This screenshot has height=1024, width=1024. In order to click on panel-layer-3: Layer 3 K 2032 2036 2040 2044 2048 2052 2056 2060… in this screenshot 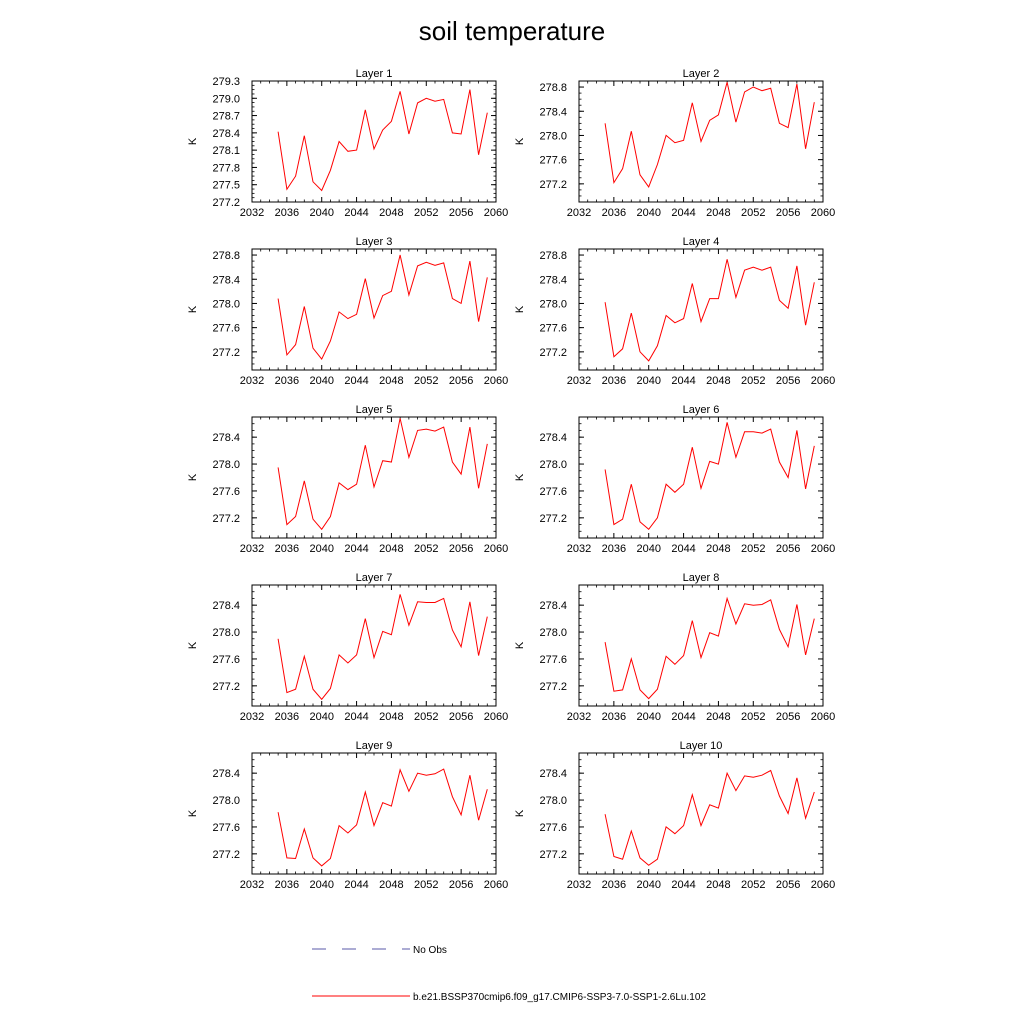, I will do `click(347, 311)`.